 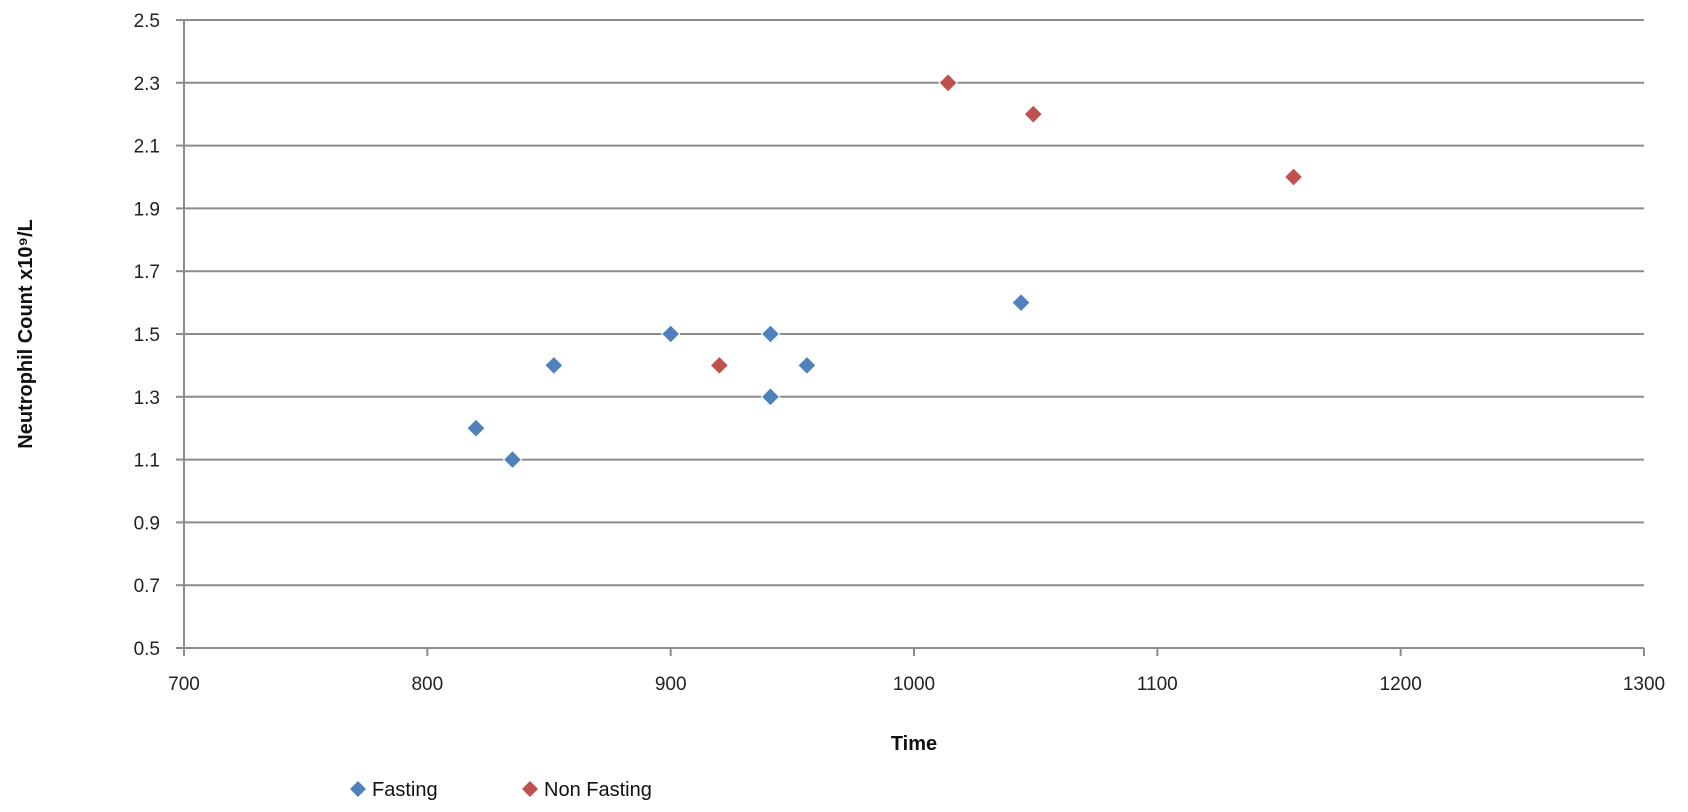 What do you see at coordinates (147, 147) in the screenshot?
I see `y-tick-label: 2.1` at bounding box center [147, 147].